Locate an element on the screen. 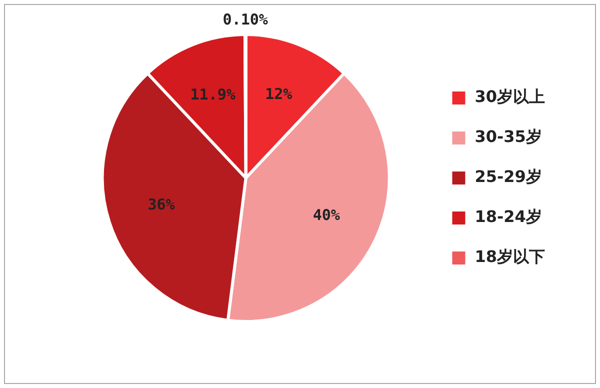 This screenshot has width=600, height=388. data-label: 12% is located at coordinates (278, 94).